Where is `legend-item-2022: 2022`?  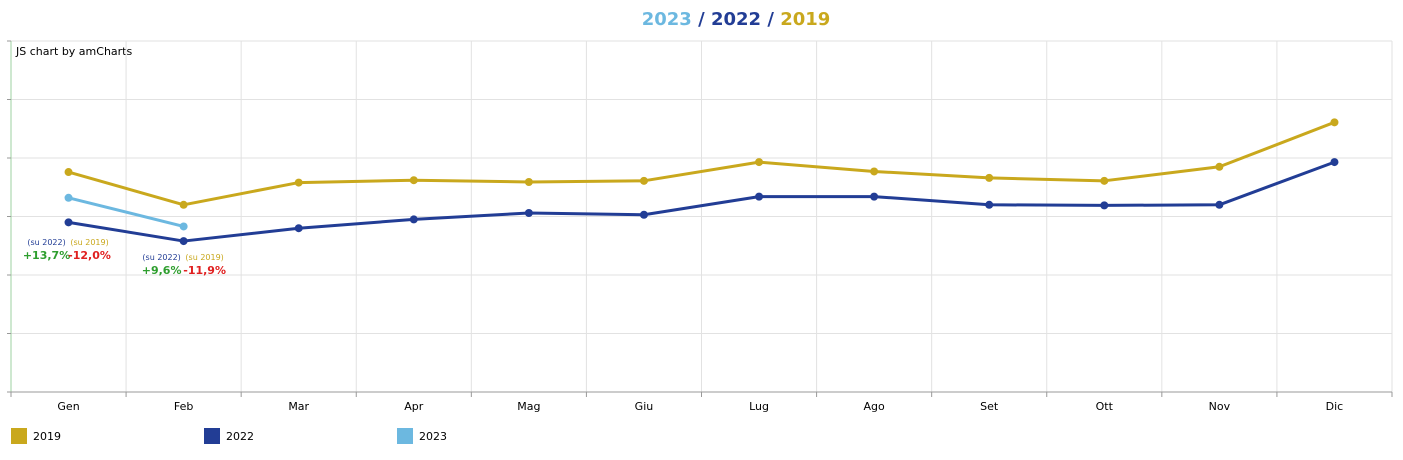 legend-item-2022: 2022 is located at coordinates (229, 436).